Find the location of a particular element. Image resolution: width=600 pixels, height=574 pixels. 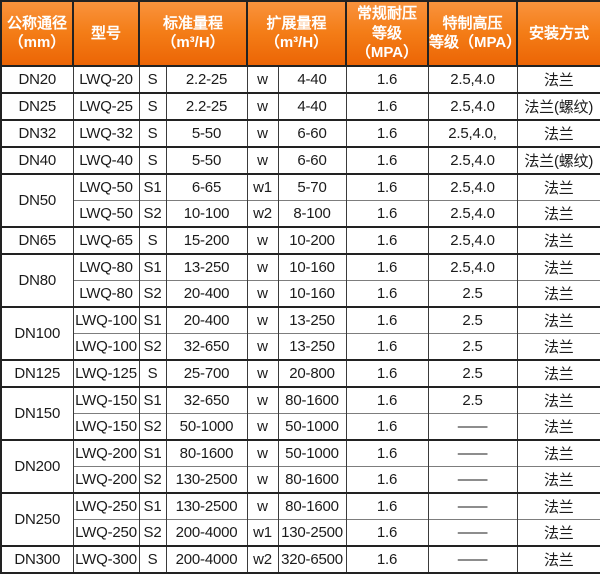

header-model: 型号 is located at coordinates (106, 33).